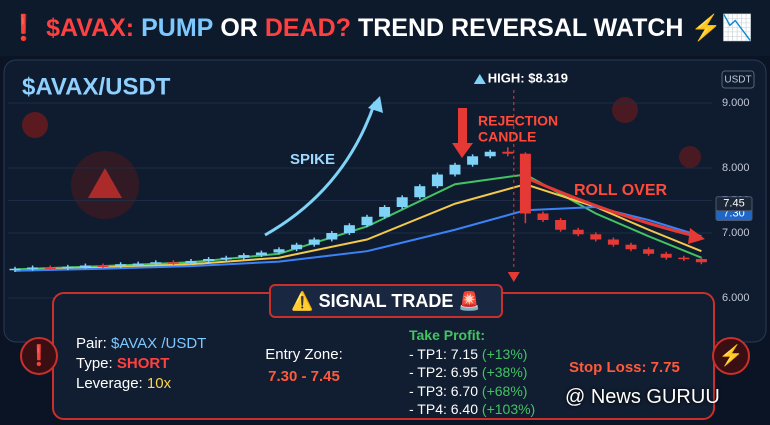 The height and width of the screenshot is (425, 770). I want to click on down-arrow, so click(513, 277).